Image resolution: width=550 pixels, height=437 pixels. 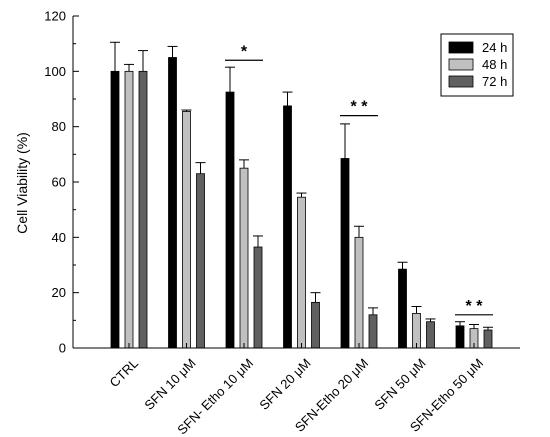 What do you see at coordinates (169, 384) in the screenshot?
I see `x-tick-label: SFN 10 μM` at bounding box center [169, 384].